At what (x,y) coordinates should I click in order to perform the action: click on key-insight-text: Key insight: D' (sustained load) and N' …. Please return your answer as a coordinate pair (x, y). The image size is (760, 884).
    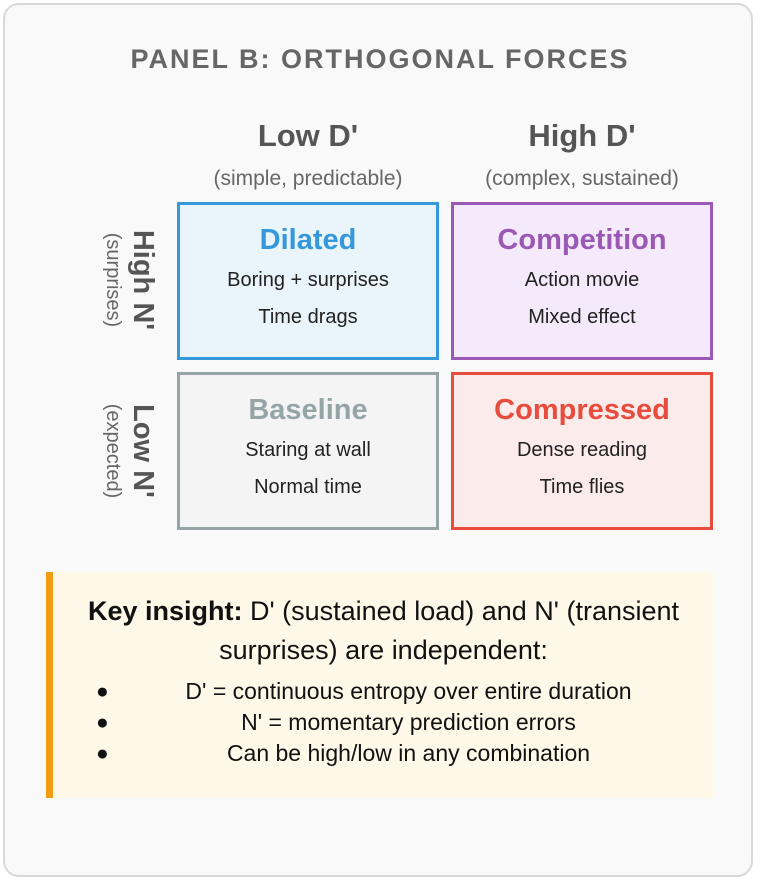
    Looking at the image, I should click on (383, 631).